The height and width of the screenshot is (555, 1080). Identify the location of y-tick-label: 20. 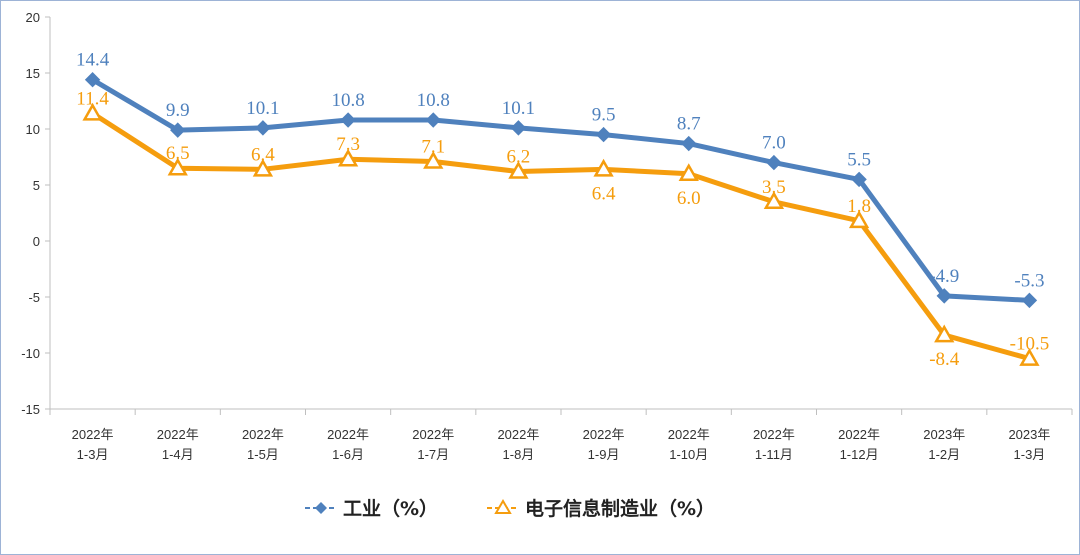
(33, 17).